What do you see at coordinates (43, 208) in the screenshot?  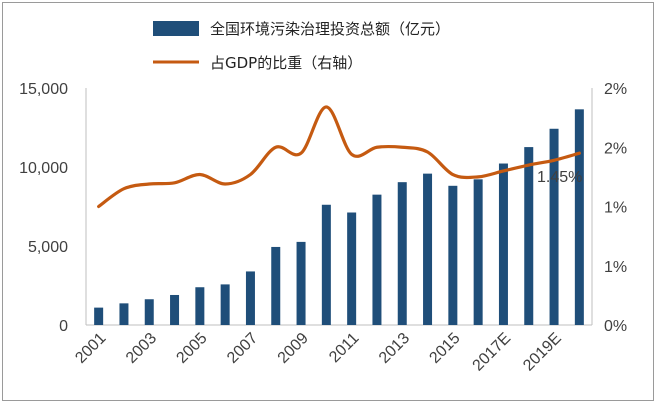 I see `left-axis-ticks: 0 5,000 10,000 15,000` at bounding box center [43, 208].